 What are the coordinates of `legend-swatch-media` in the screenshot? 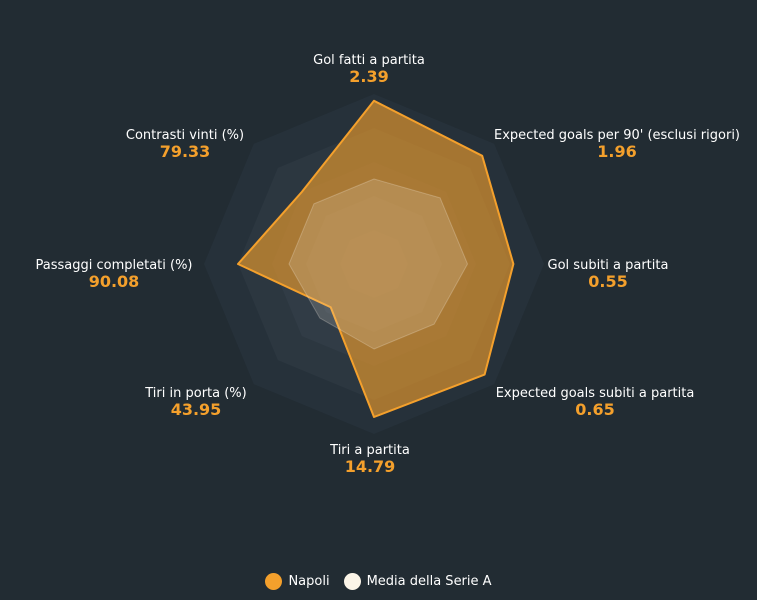 It's located at (352, 581).